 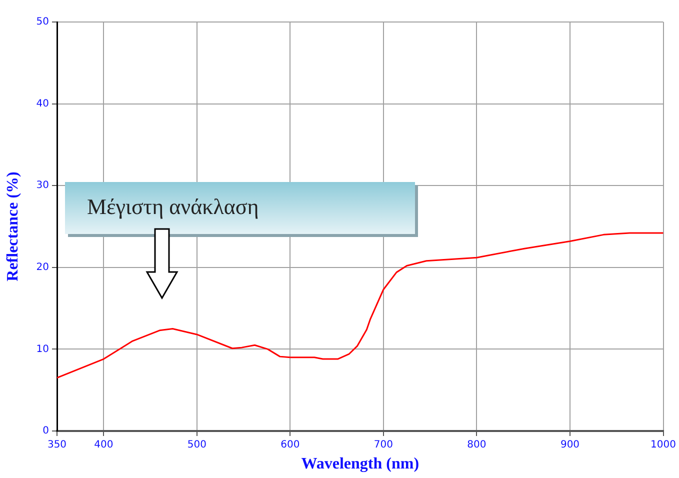 What do you see at coordinates (57, 445) in the screenshot?
I see `x-tick-label: 350` at bounding box center [57, 445].